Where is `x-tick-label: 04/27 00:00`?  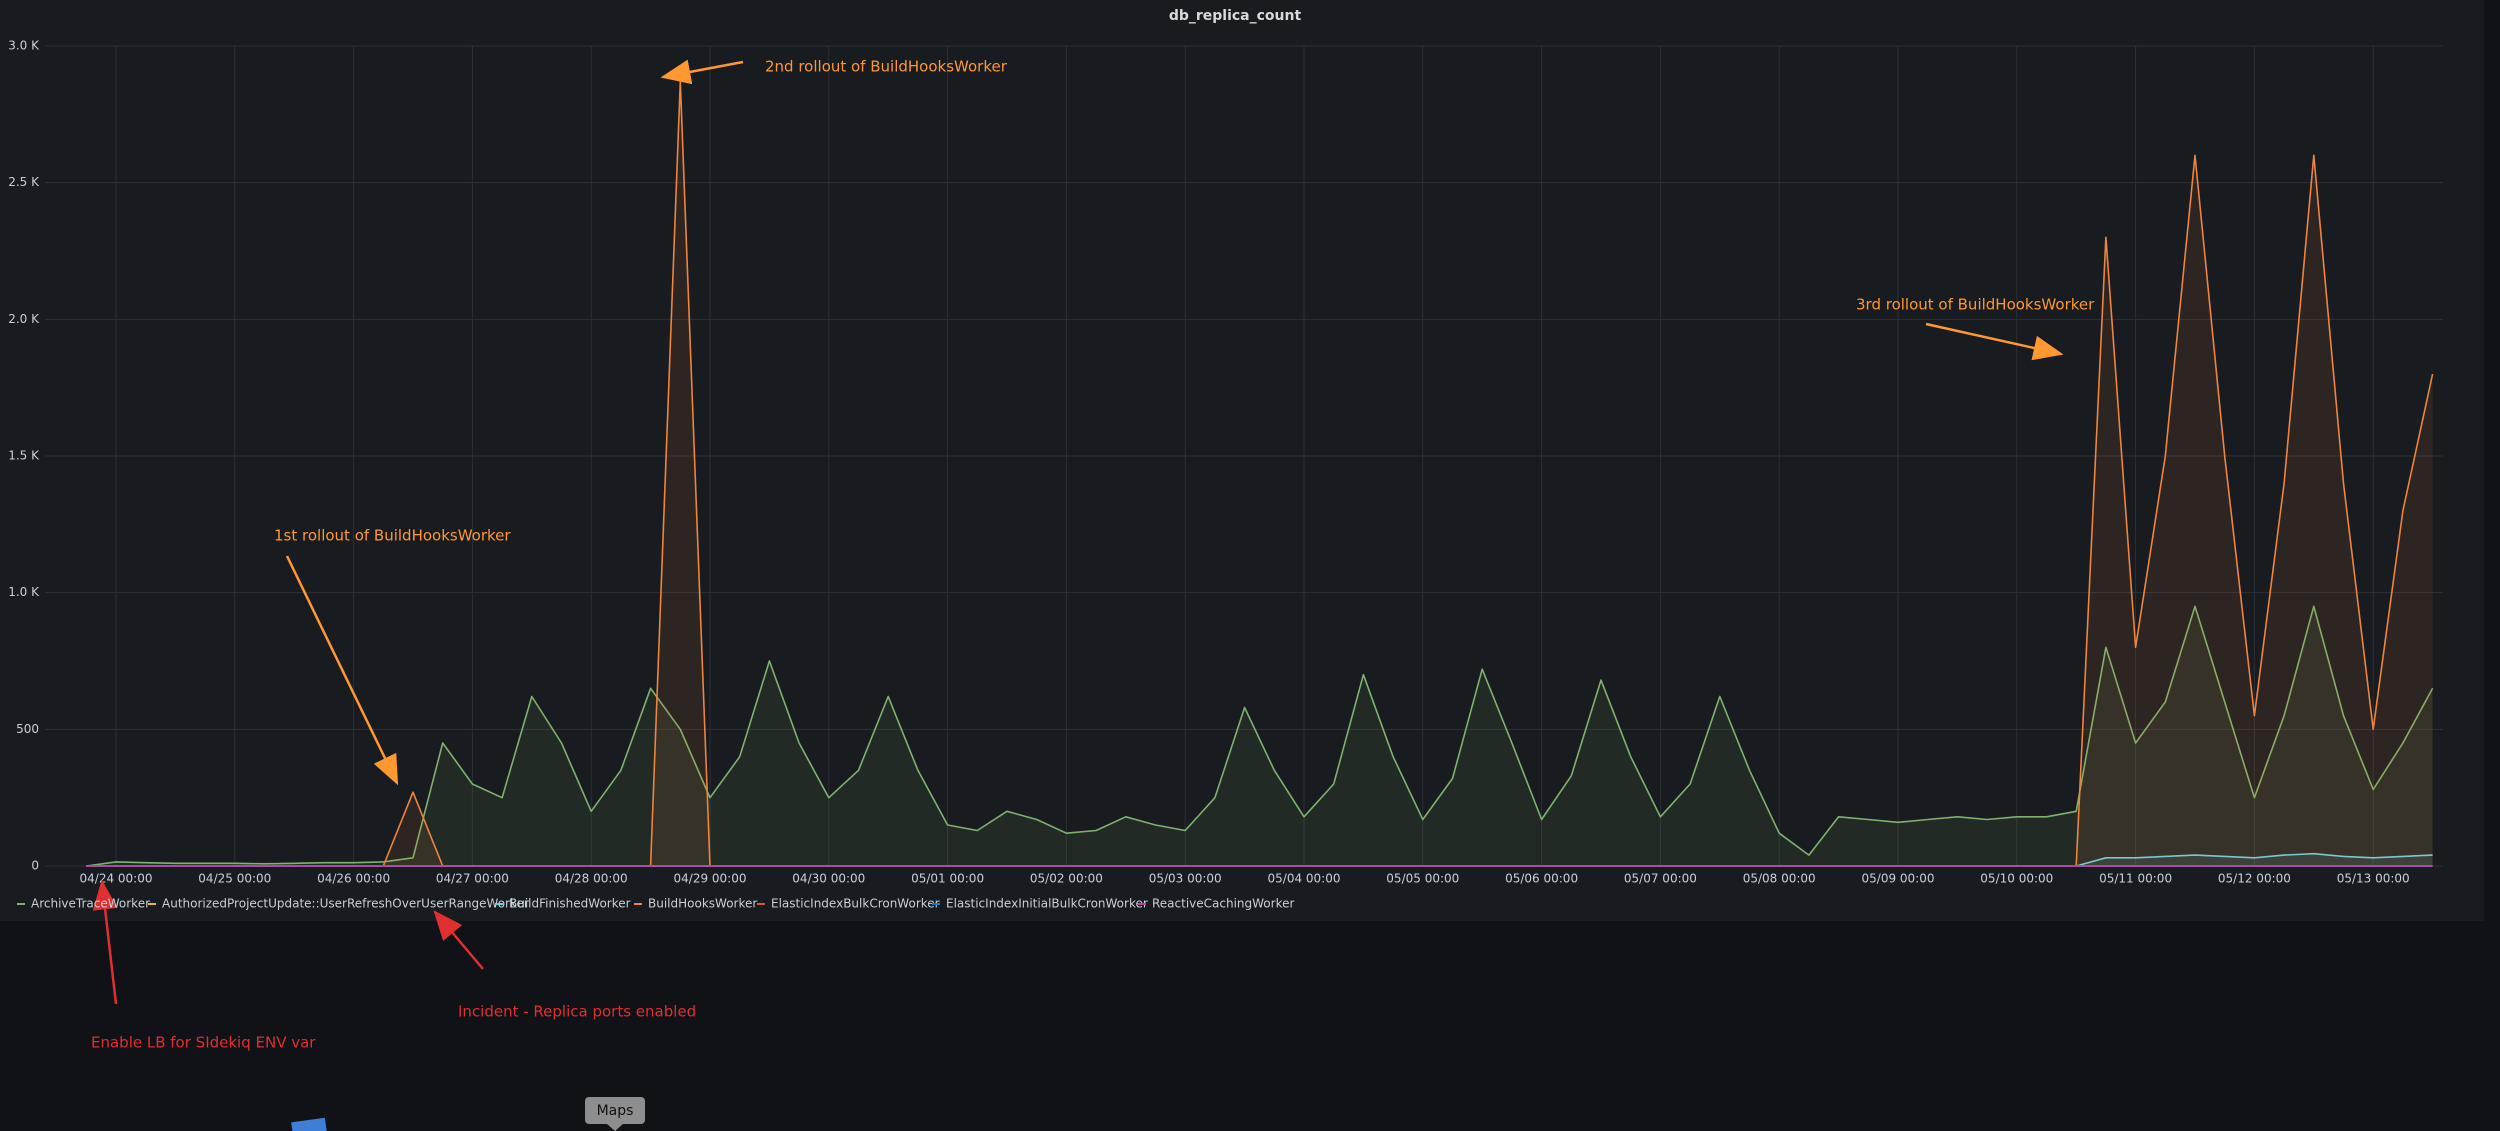
x-tick-label: 04/27 00:00 is located at coordinates (472, 879).